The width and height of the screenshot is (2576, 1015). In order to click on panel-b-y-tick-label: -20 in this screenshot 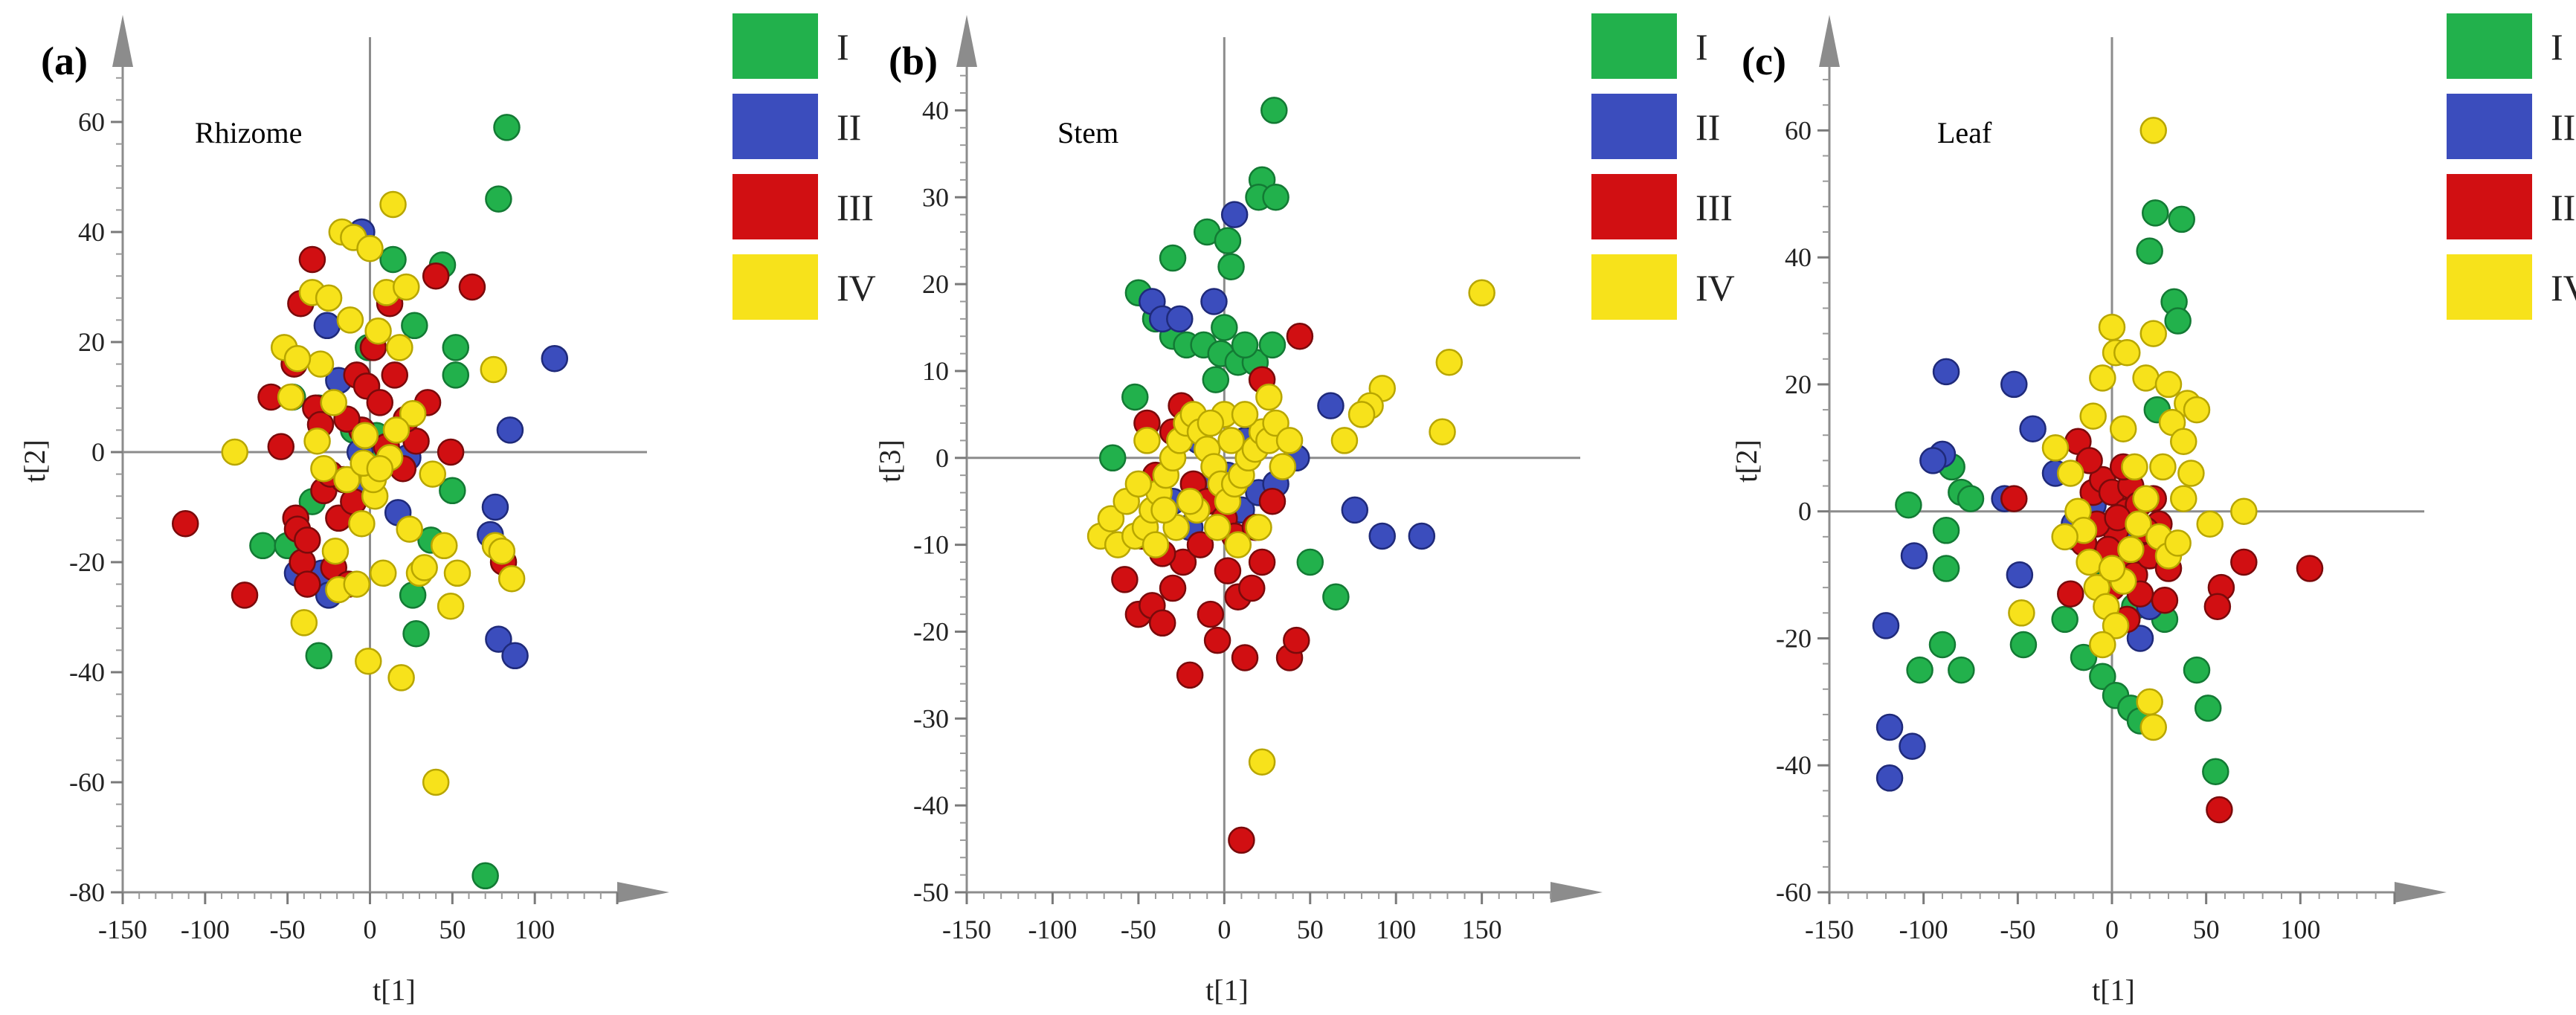, I will do `click(931, 631)`.